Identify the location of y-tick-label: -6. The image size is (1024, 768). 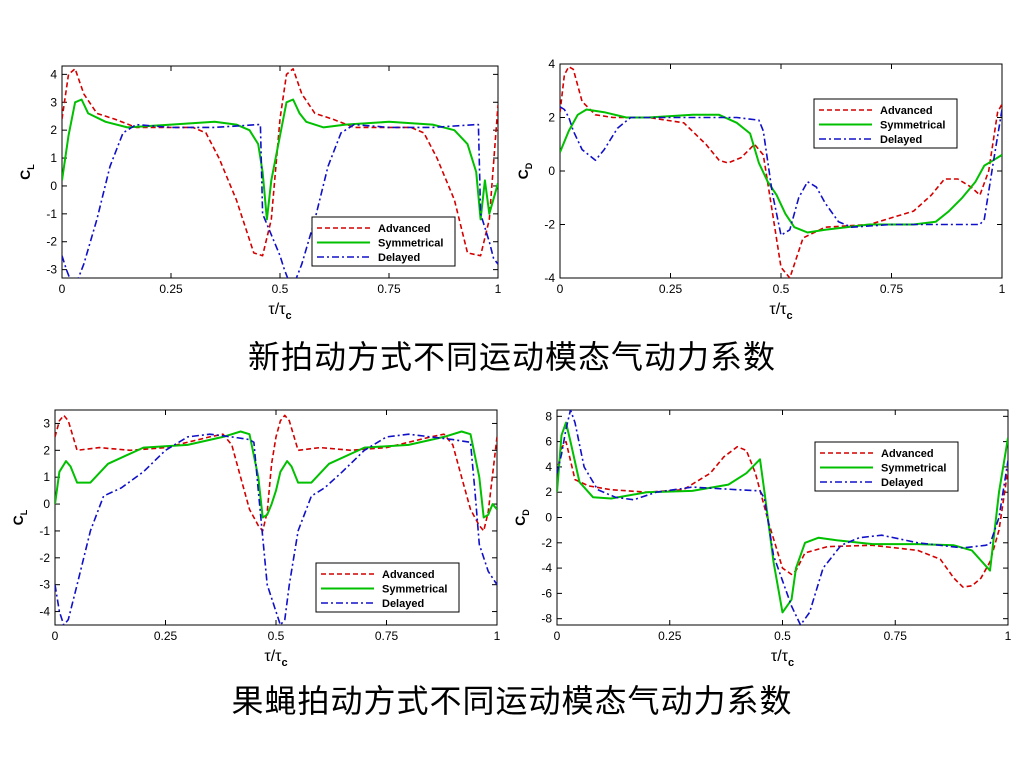
(546, 593).